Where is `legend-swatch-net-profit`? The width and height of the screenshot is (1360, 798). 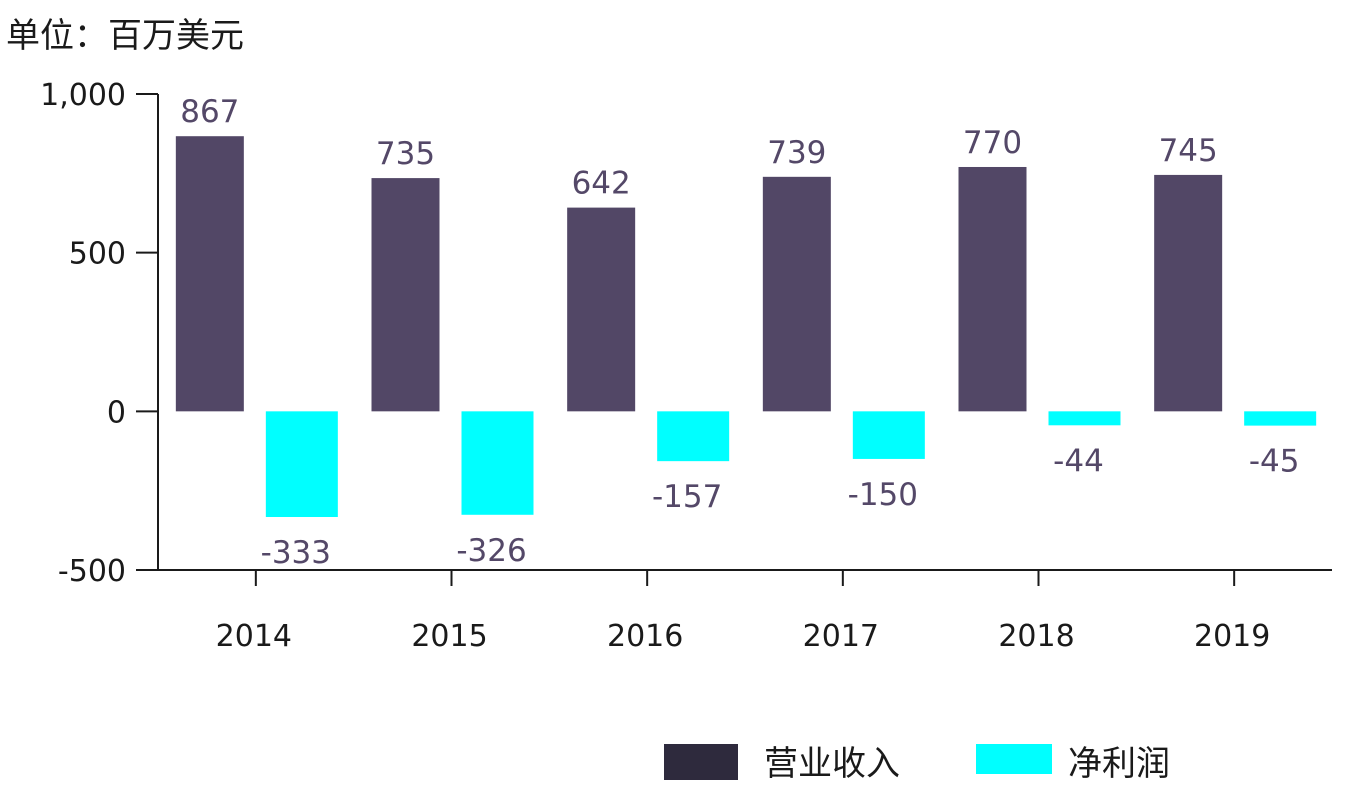 legend-swatch-net-profit is located at coordinates (1014, 759).